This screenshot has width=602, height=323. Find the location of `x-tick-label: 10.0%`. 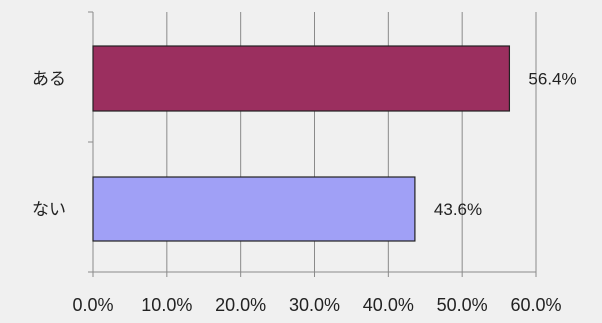

x-tick-label: 10.0% is located at coordinates (166, 305).